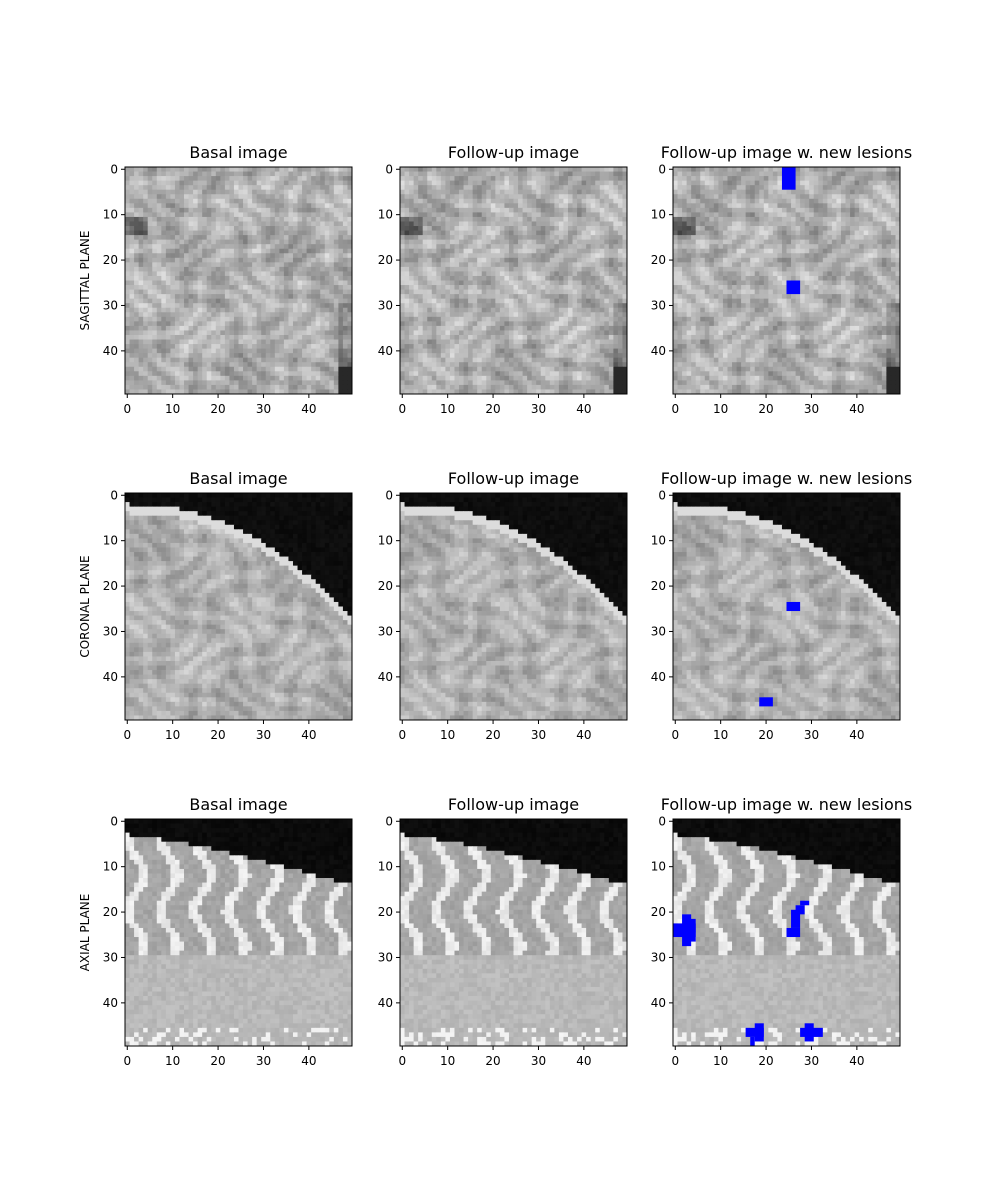 The height and width of the screenshot is (1200, 1000). What do you see at coordinates (85, 606) in the screenshot?
I see `row-label: CORONAL PLANE` at bounding box center [85, 606].